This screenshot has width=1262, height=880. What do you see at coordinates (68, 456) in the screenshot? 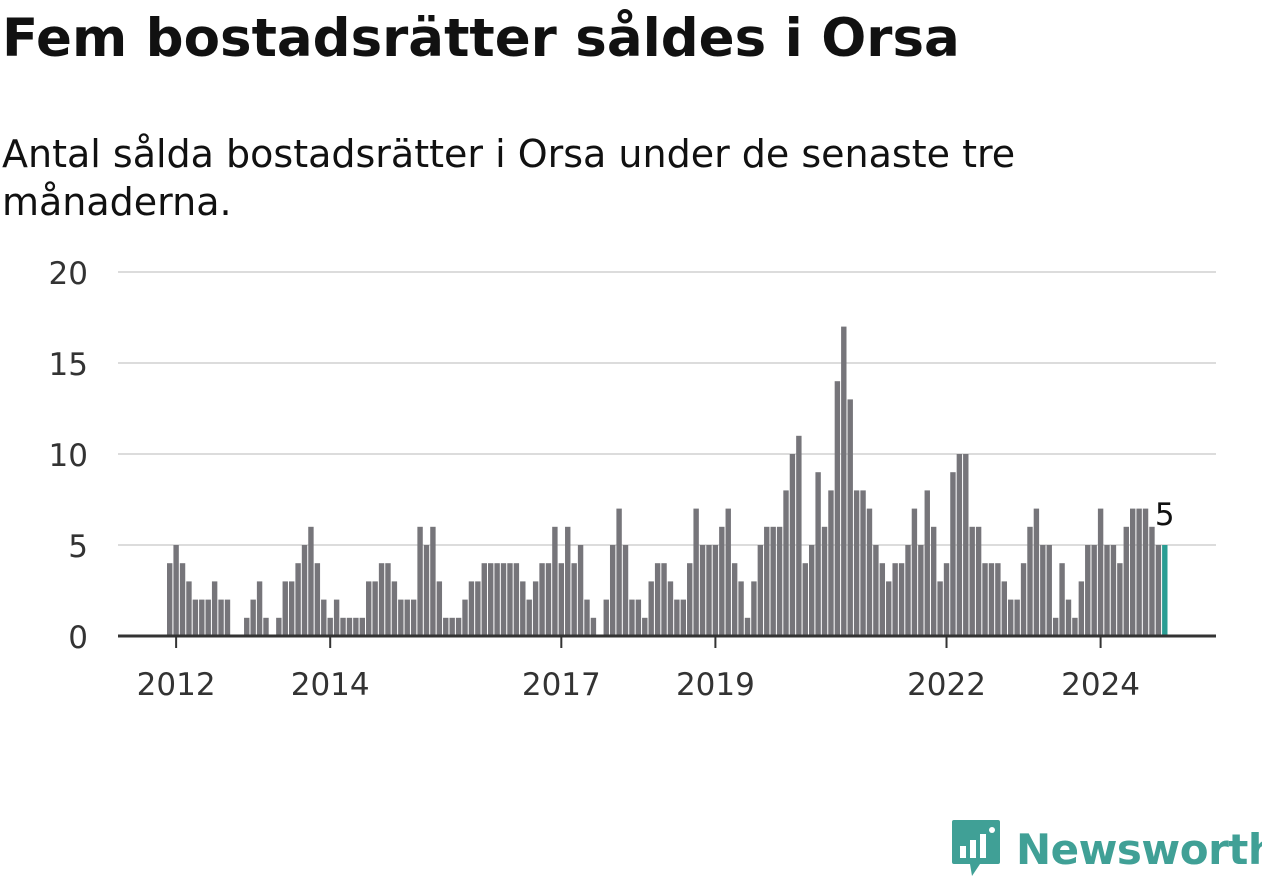
I see `y-tick-label: 10` at bounding box center [68, 456].